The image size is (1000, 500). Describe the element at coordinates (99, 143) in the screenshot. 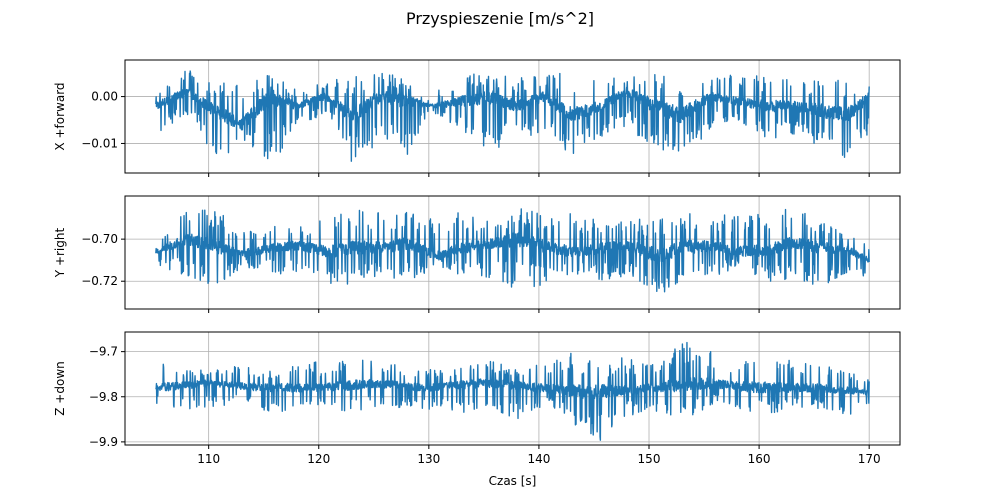

I see `y-tick-label: −0.01` at that location.